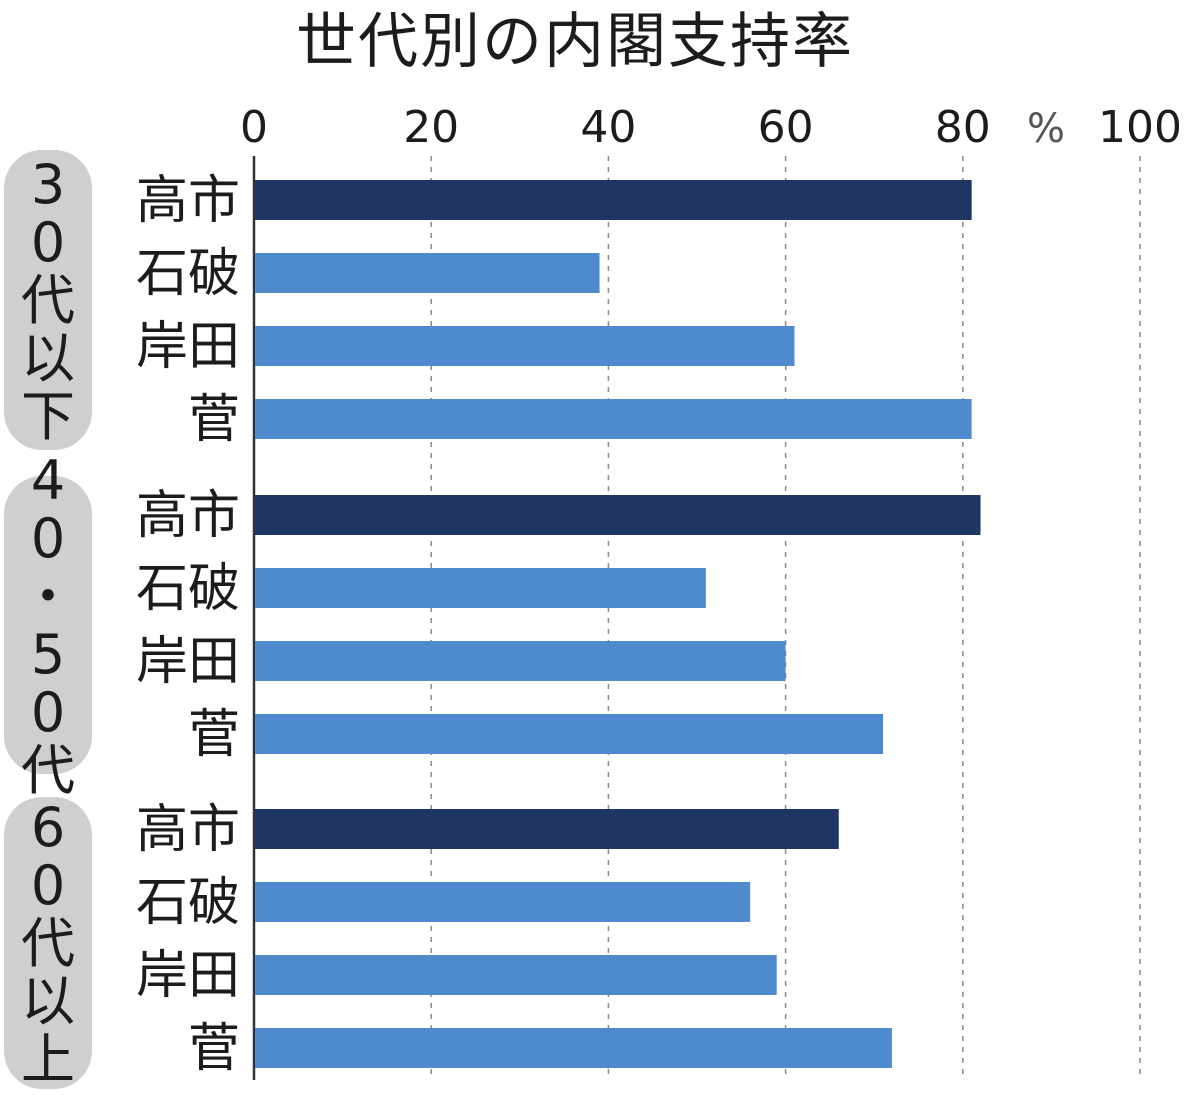  I want to click on group-label: 3 0 代以下, so click(48, 300).